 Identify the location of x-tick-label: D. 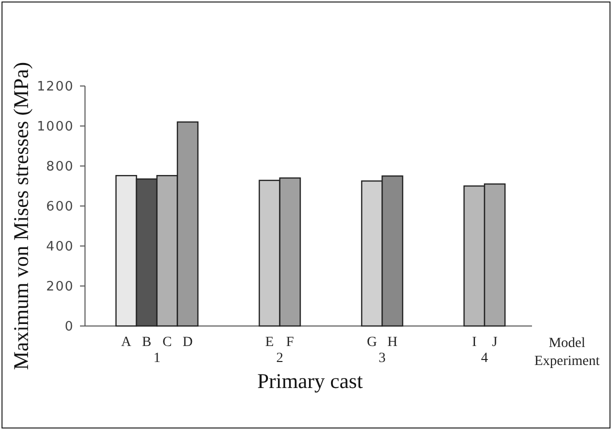
(187, 342).